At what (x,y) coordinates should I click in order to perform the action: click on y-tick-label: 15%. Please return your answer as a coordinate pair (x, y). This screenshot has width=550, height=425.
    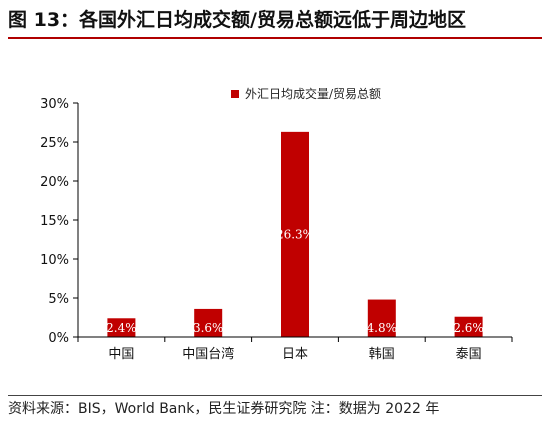
    Looking at the image, I should click on (54, 221).